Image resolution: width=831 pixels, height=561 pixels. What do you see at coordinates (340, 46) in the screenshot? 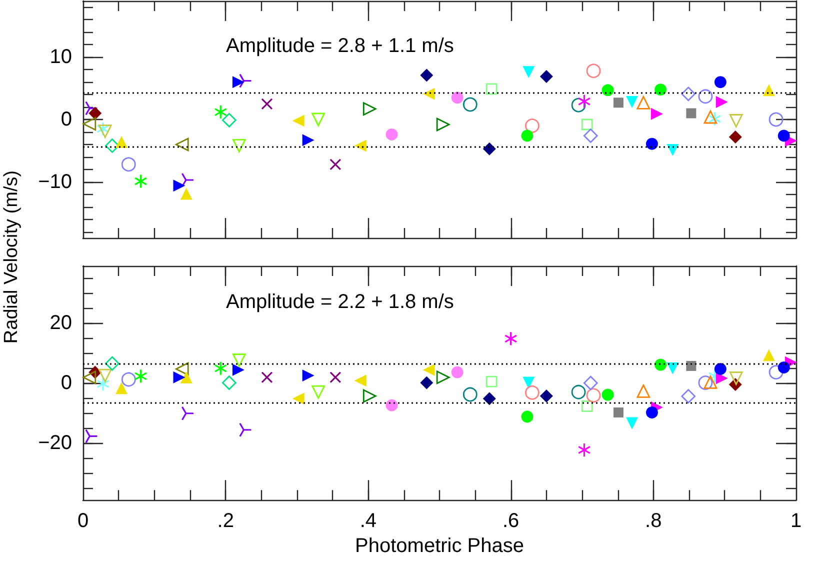
I see `annotation: Amplitude = 2.8 + 1.1 m/s` at bounding box center [340, 46].